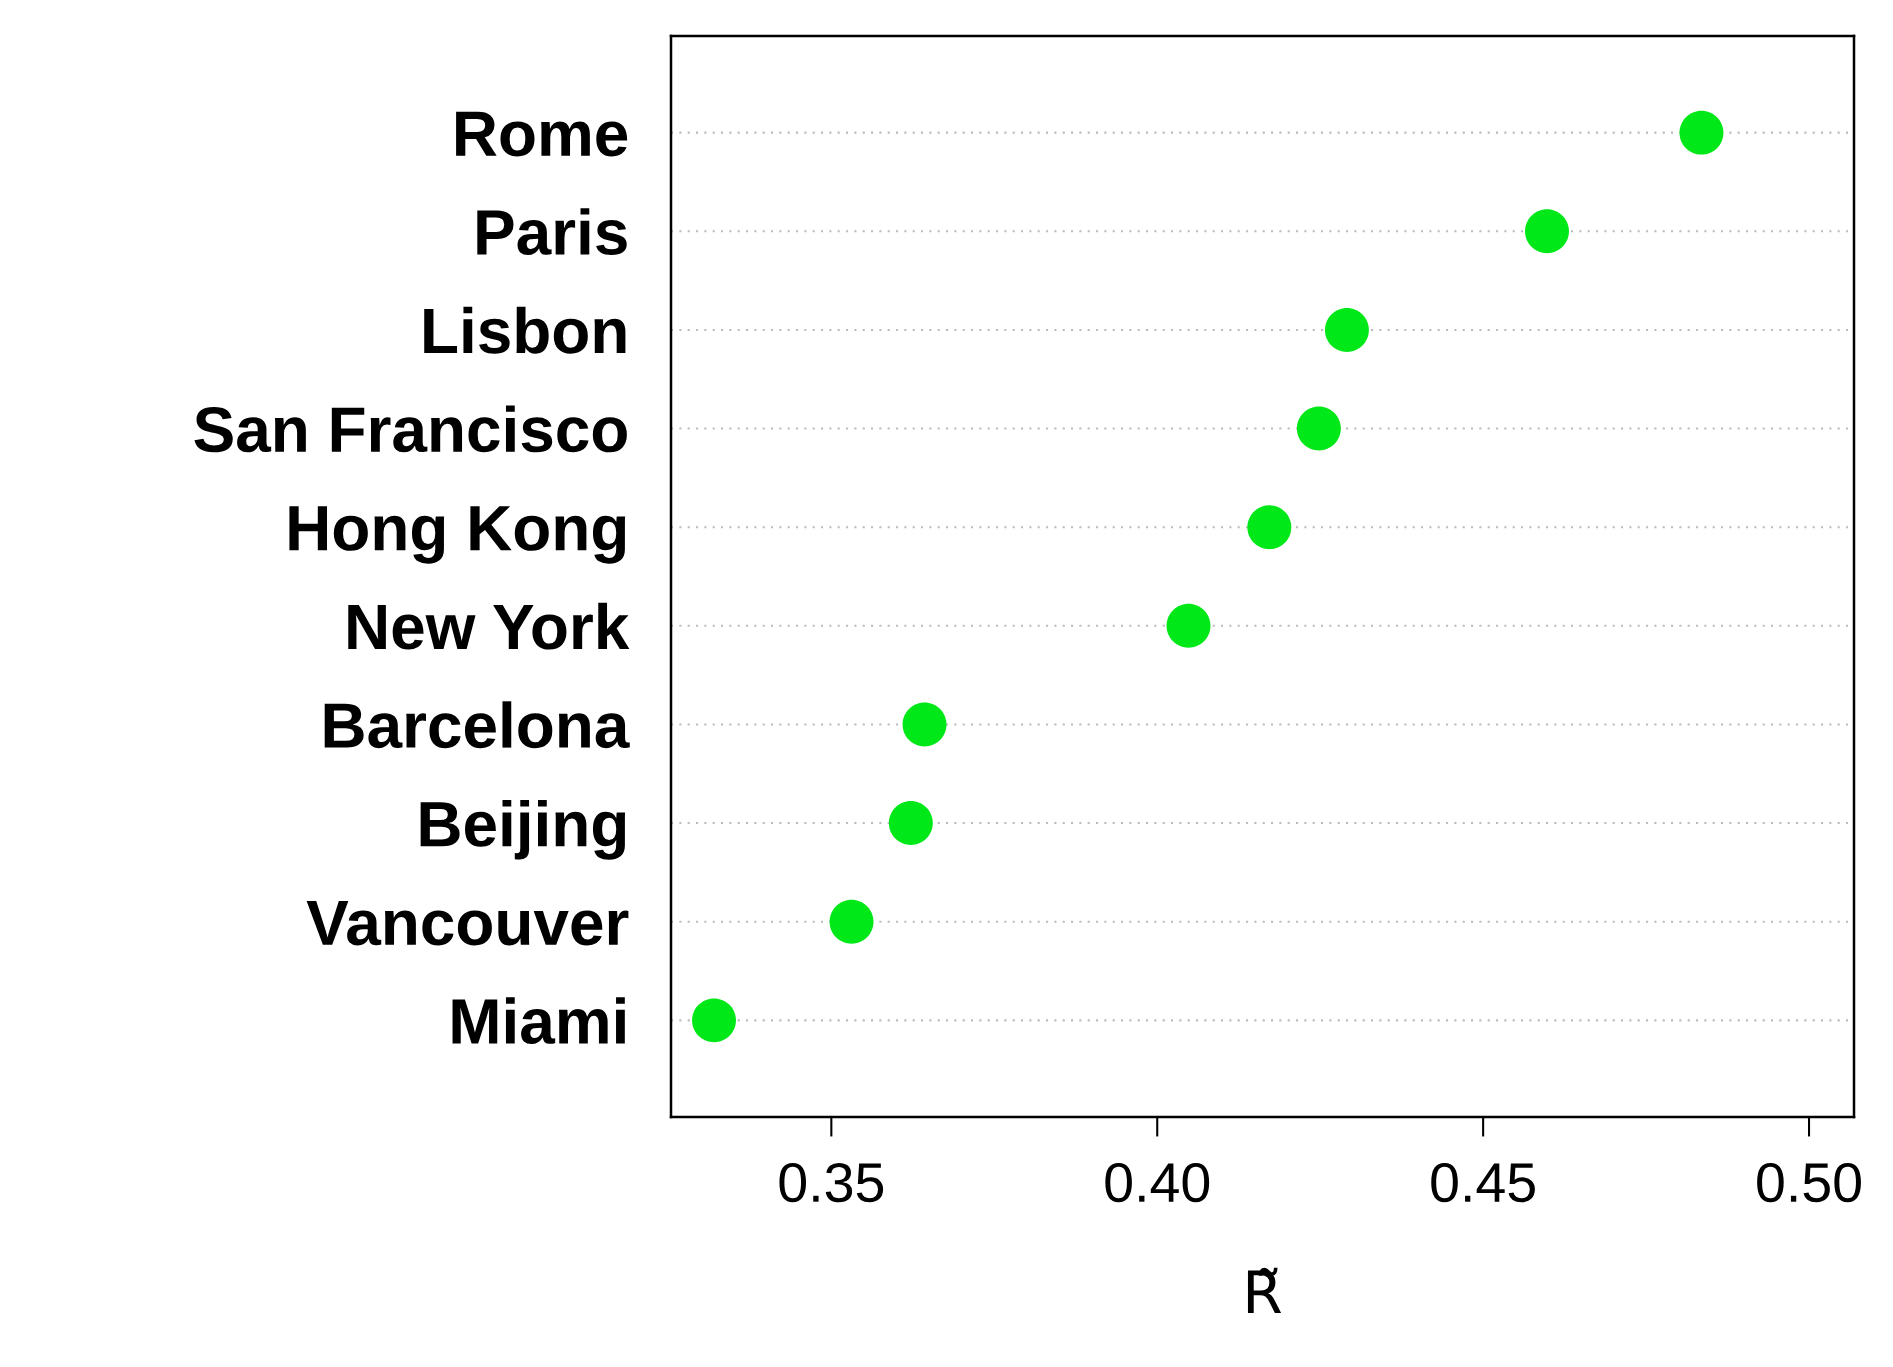 This screenshot has height=1367, width=1893. What do you see at coordinates (477, 725) in the screenshot?
I see `y-tick-label: Barcelona` at bounding box center [477, 725].